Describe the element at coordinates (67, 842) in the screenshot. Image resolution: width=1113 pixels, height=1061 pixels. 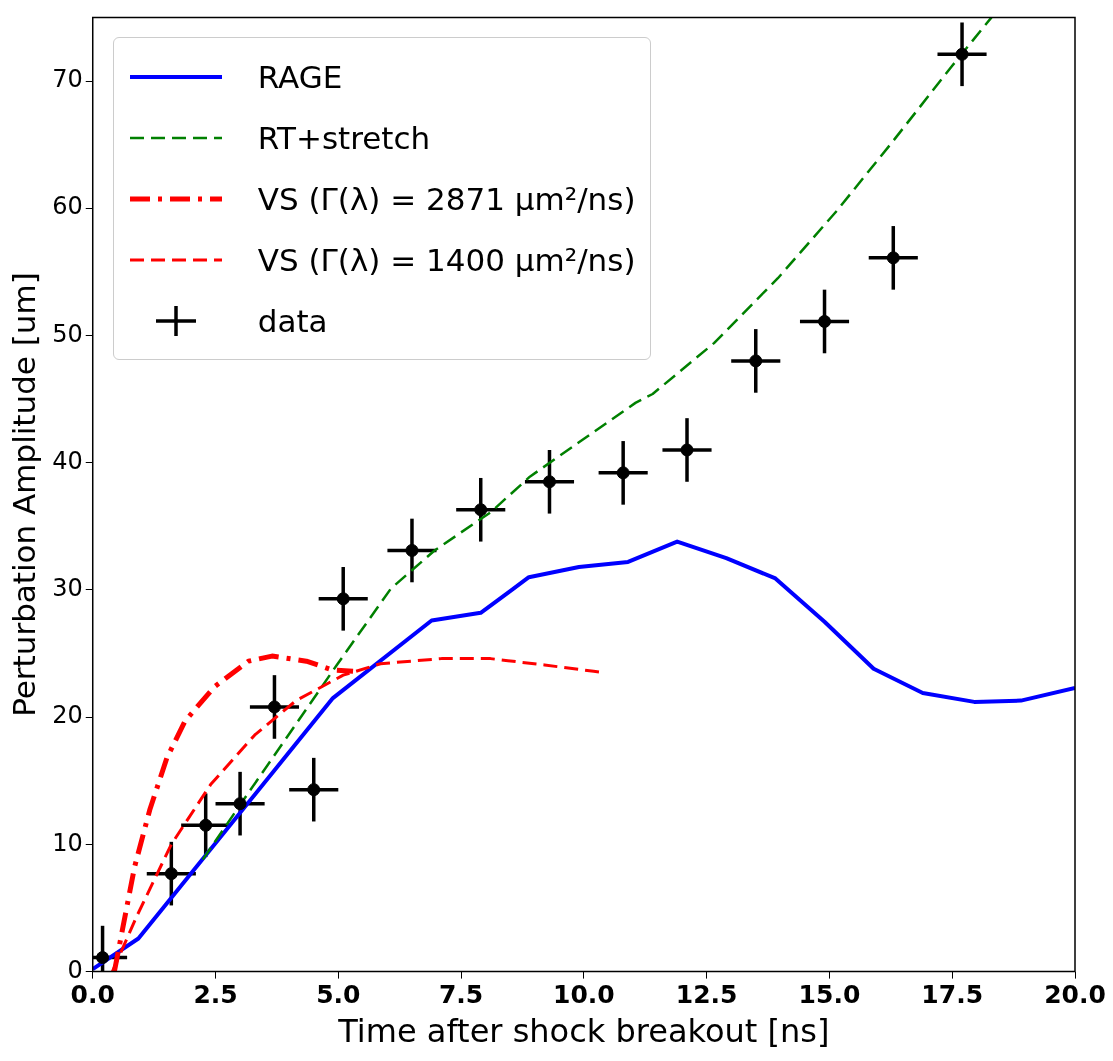
I see `y-tick-label: 10` at that location.